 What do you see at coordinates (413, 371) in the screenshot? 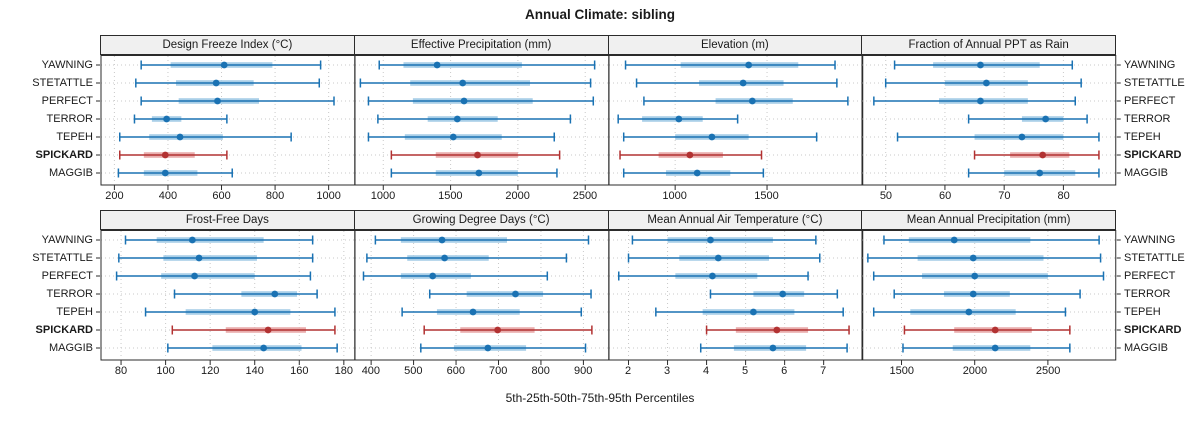
I see `tick-label: 500` at bounding box center [413, 371].